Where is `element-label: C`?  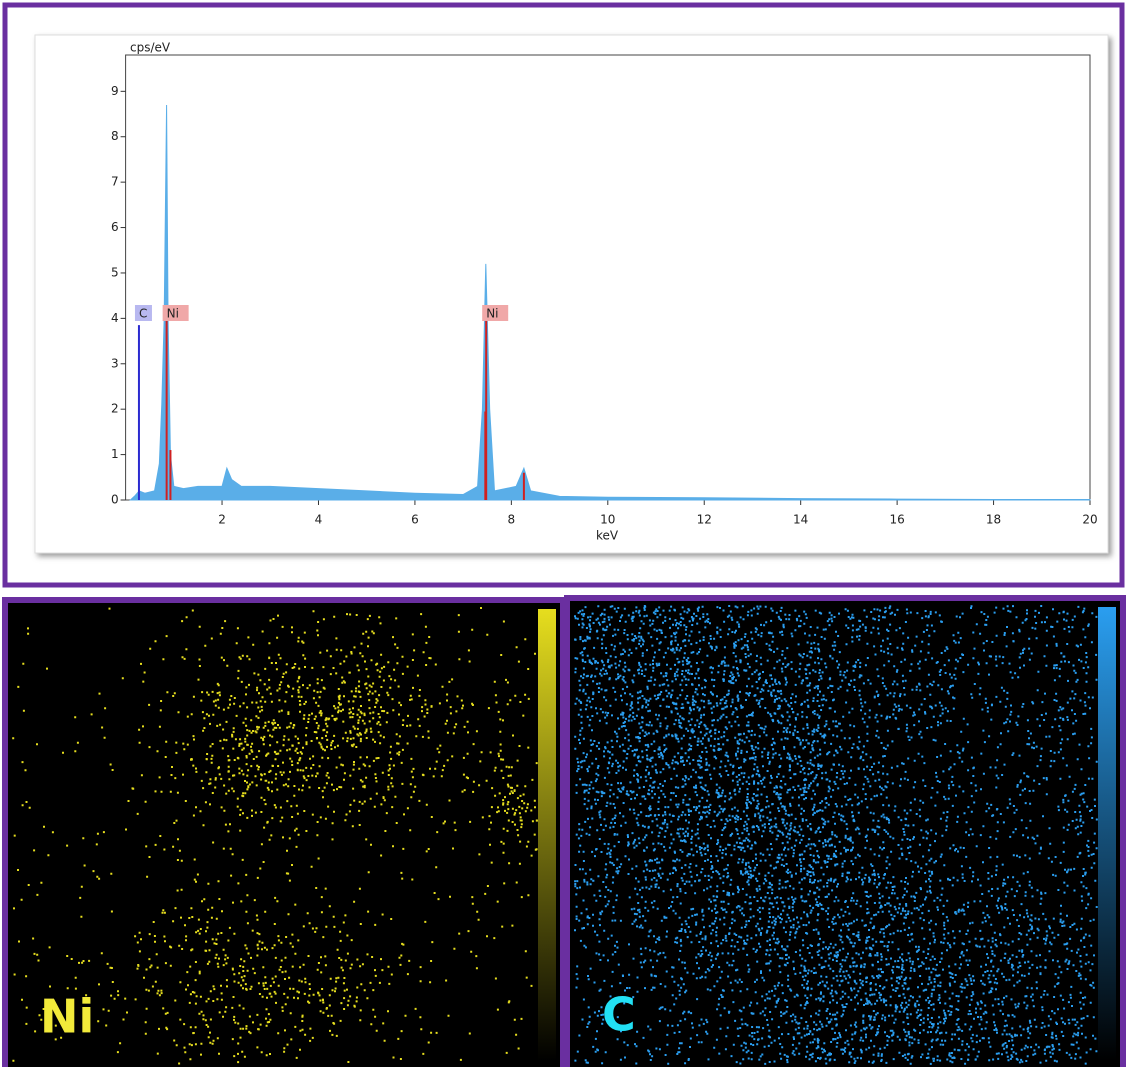 element-label: C is located at coordinates (143, 314).